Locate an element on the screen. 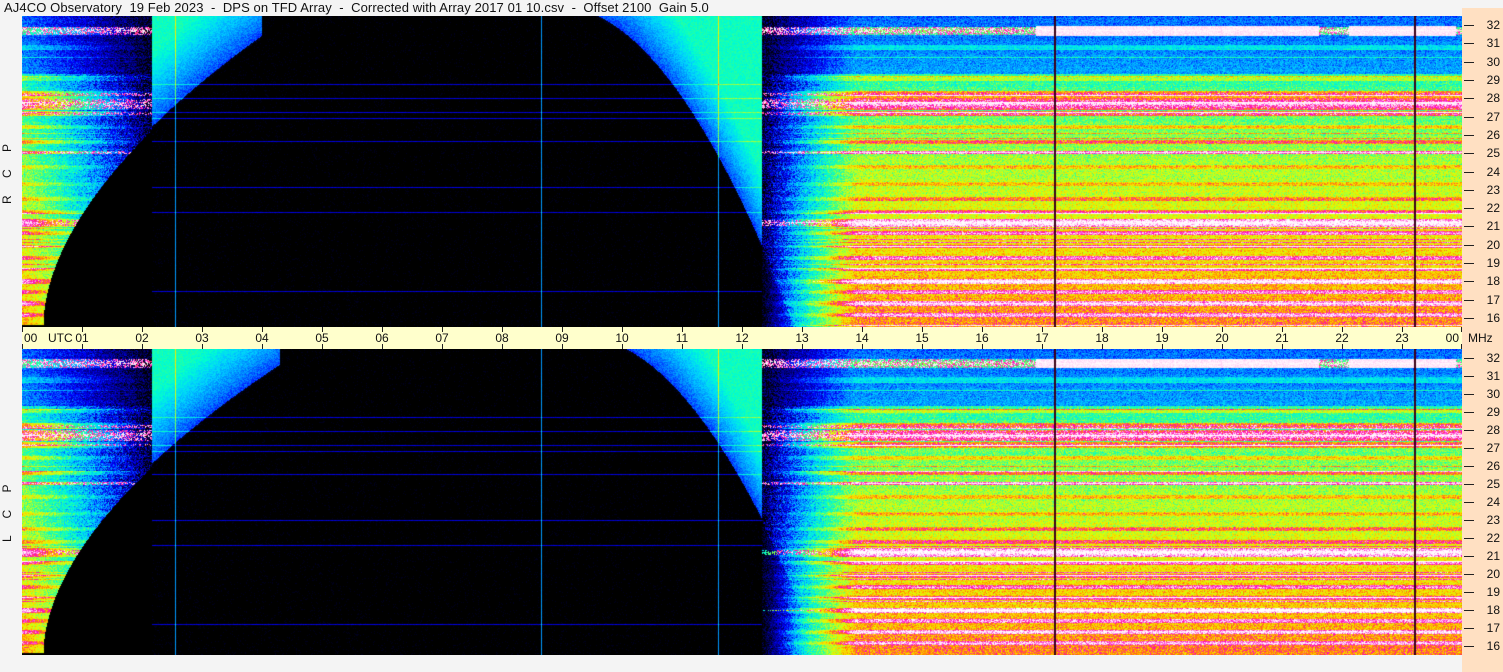 The height and width of the screenshot is (672, 1503). time-tick-label: 17 is located at coordinates (1042, 338).